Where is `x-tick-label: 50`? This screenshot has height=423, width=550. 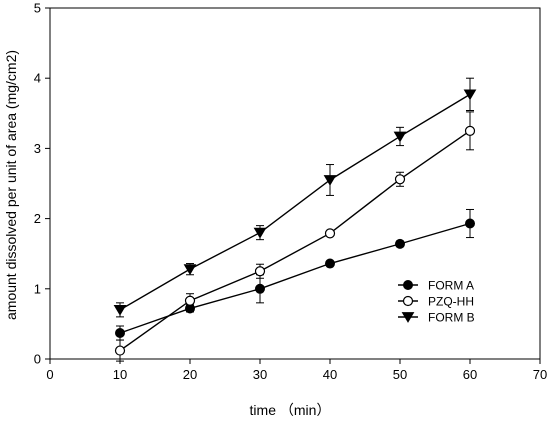 x-tick-label: 50 is located at coordinates (400, 374).